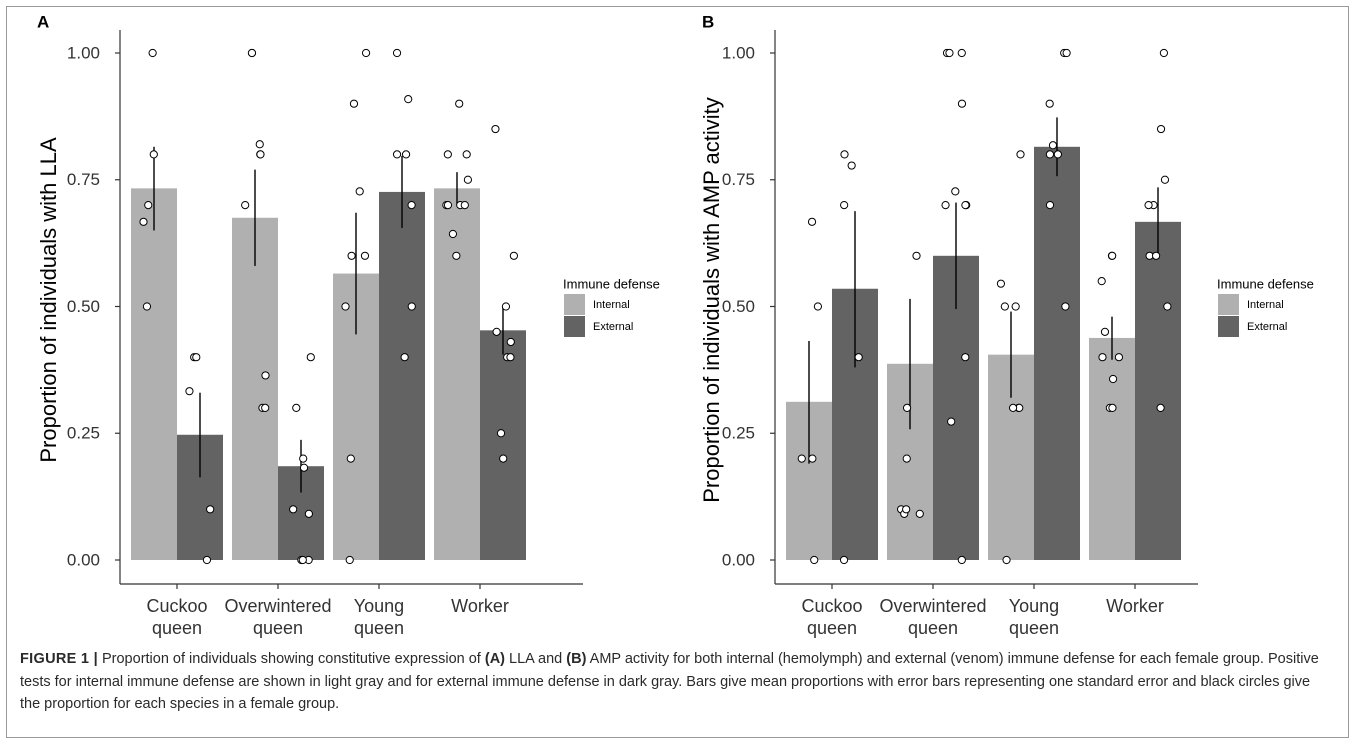 The height and width of the screenshot is (746, 1357). Describe the element at coordinates (1267, 327) in the screenshot. I see `panel-b-legend-label-external: External` at that location.